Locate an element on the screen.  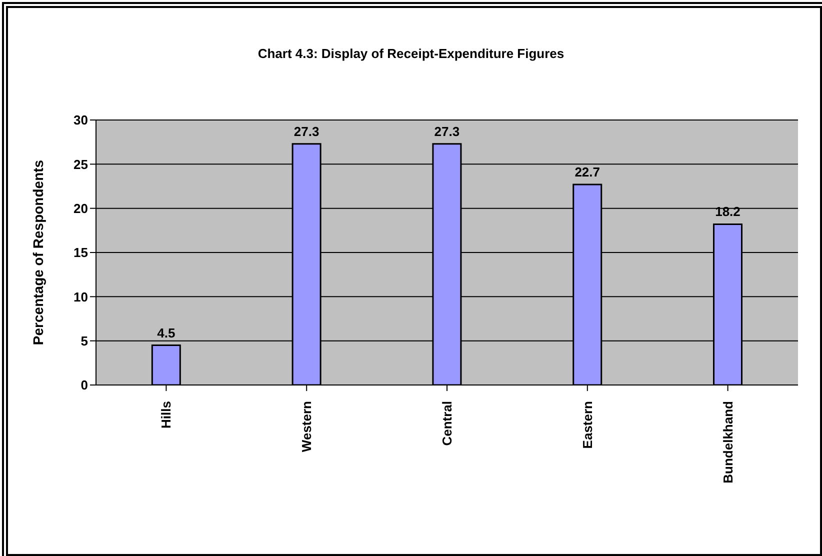
y-tick-label: 30 is located at coordinates (81, 120).